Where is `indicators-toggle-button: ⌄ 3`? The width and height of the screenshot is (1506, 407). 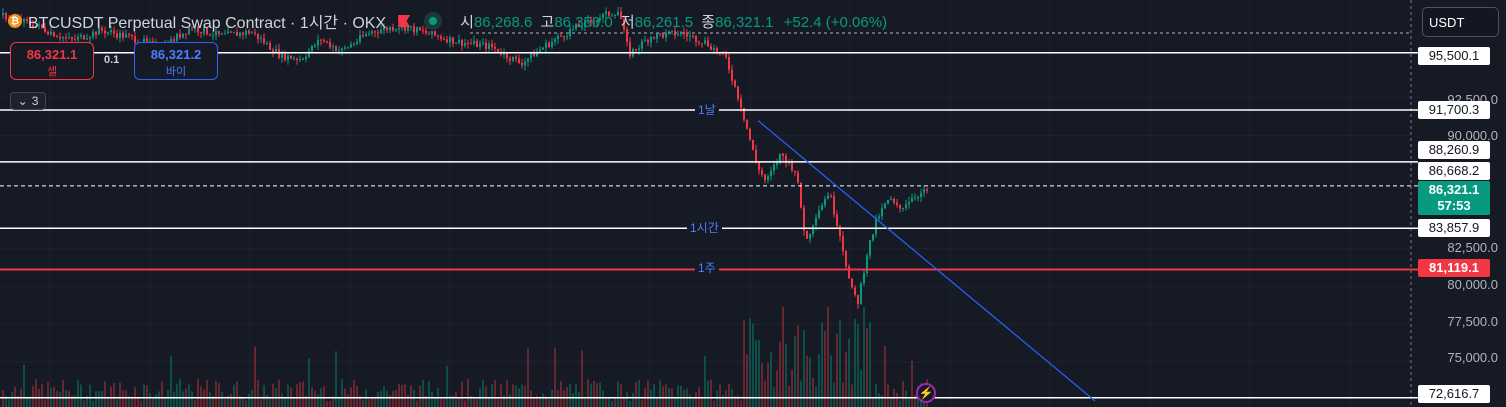 indicators-toggle-button: ⌄ 3 is located at coordinates (28, 101).